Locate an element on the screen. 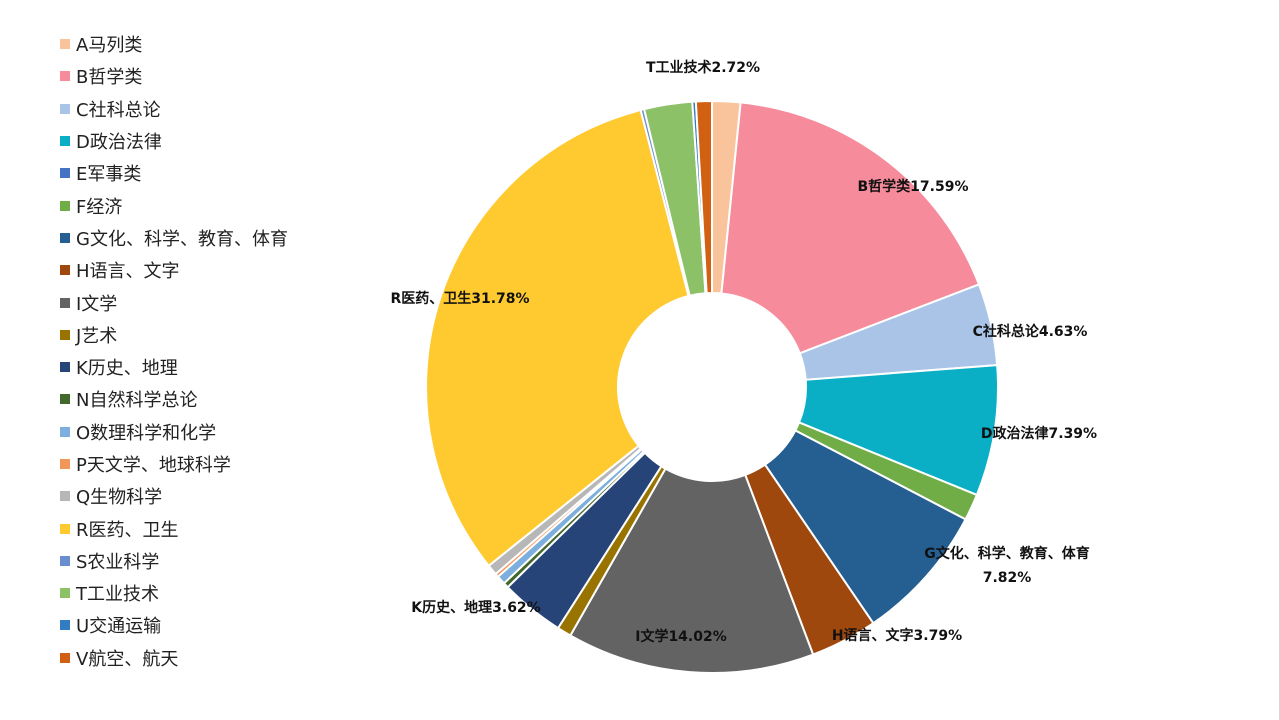 The width and height of the screenshot is (1280, 720). legend-label: T工业技术 is located at coordinates (117, 595).